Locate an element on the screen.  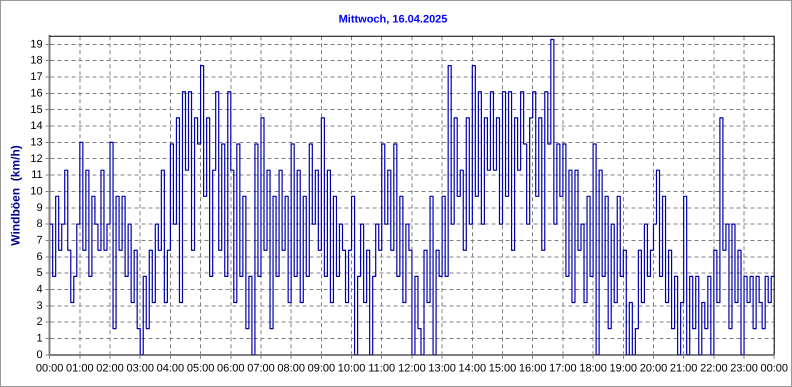
y-tick-label: 8 is located at coordinates (39, 224).